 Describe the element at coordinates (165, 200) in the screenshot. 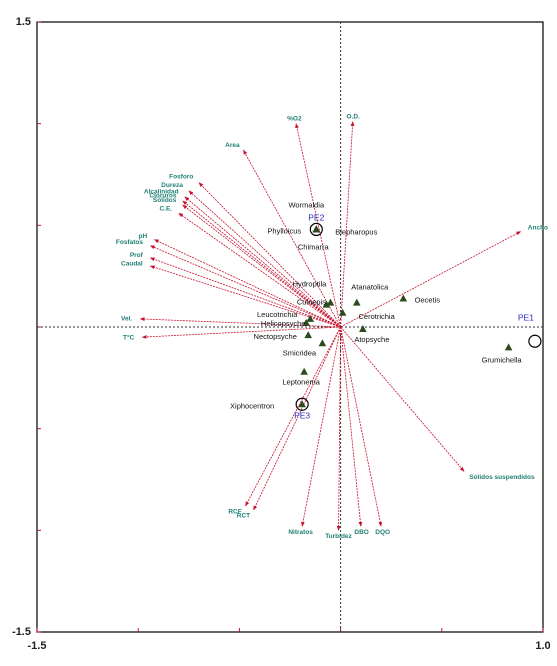

I see `env-label: Sólidos` at that location.